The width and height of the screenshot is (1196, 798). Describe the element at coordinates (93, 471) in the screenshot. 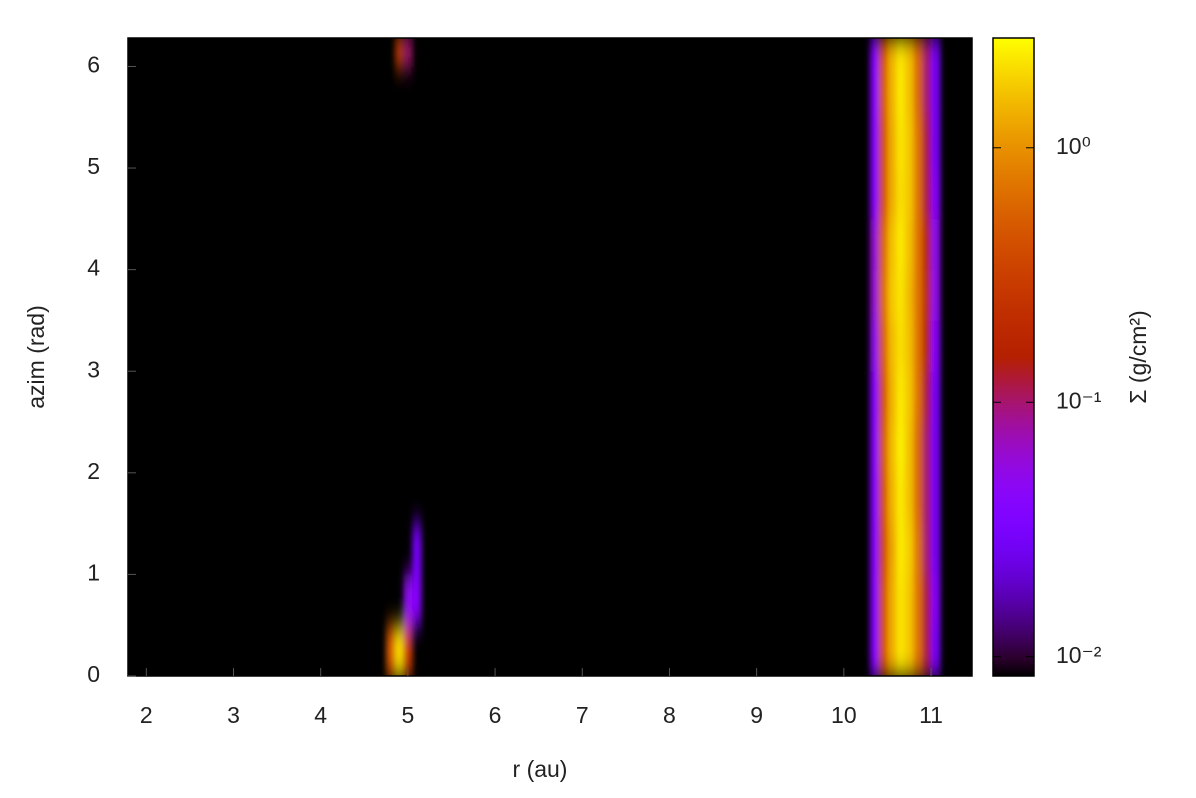

I see `y-tick-label: 2` at that location.